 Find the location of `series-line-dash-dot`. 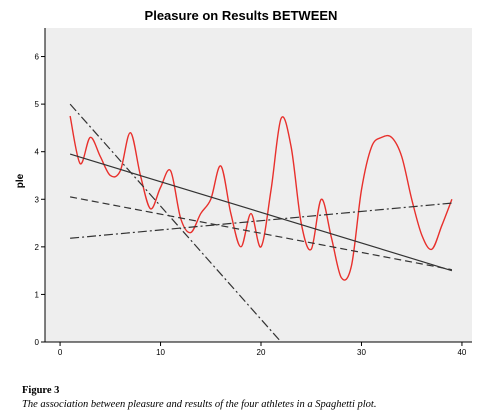

series-line-dash-dot is located at coordinates (261, 220).